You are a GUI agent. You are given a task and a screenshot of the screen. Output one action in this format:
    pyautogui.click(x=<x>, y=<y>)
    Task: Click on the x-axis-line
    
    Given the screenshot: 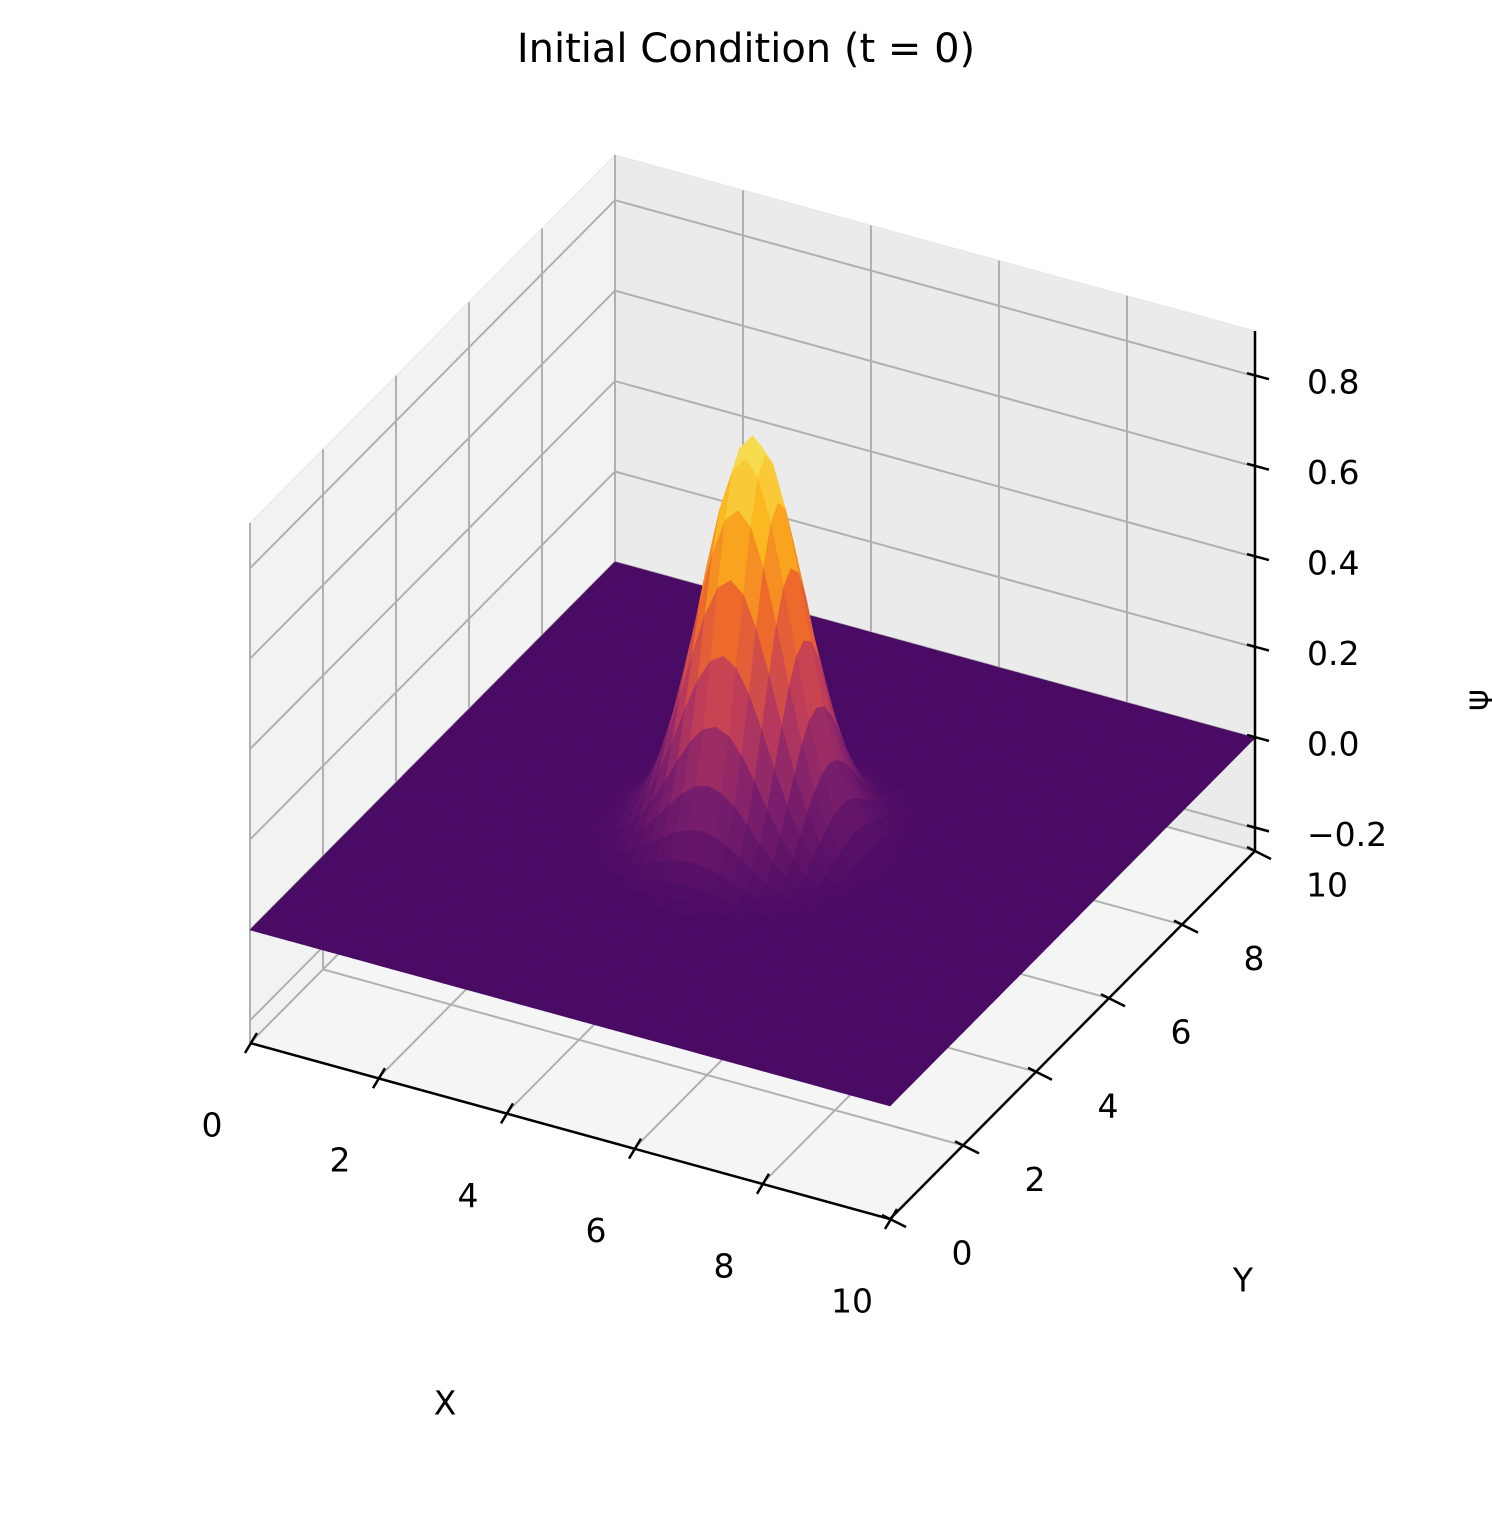 What is the action you would take?
    pyautogui.click(x=570, y=1131)
    